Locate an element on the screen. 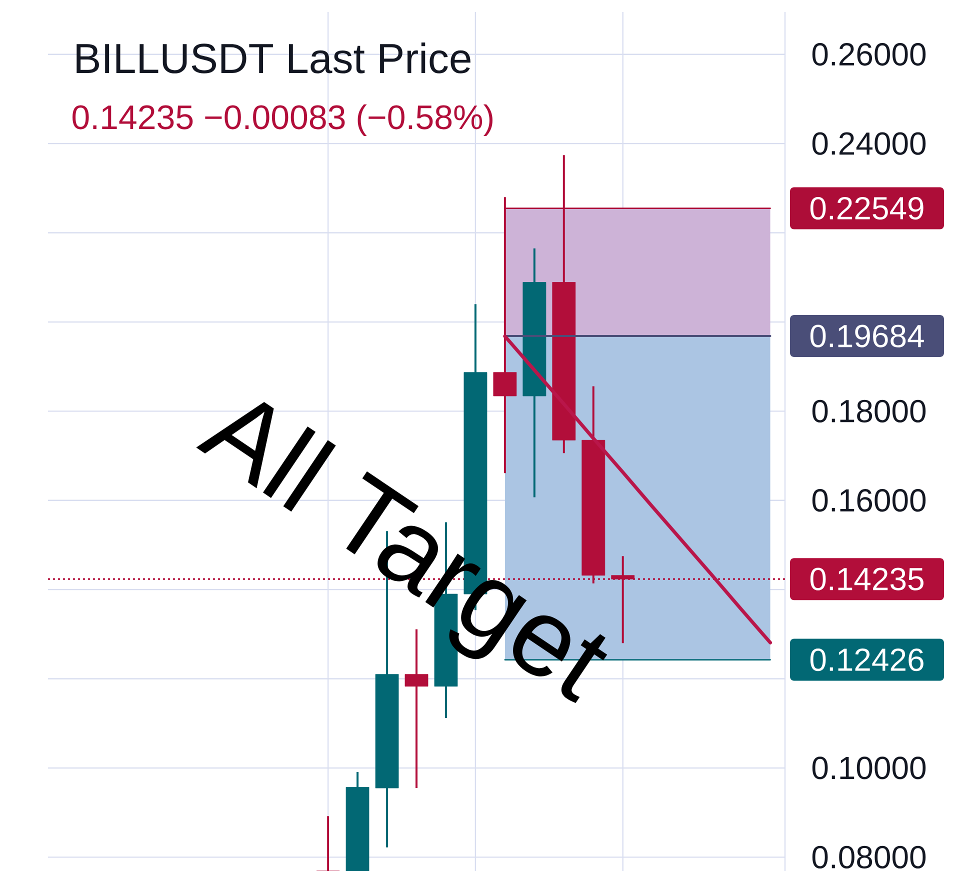  y-tick-label: 0.10000 is located at coordinates (869, 768).